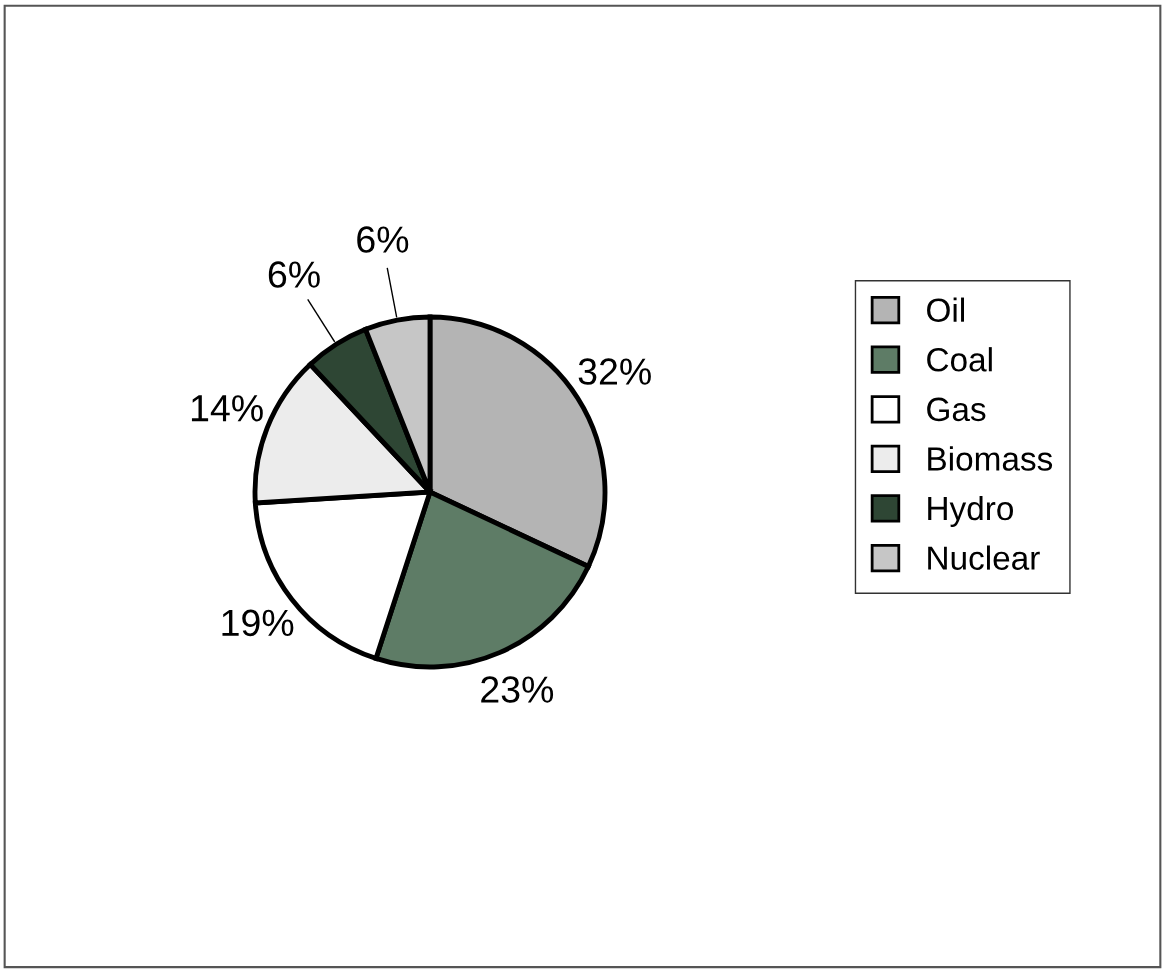 The width and height of the screenshot is (1165, 971). What do you see at coordinates (945, 310) in the screenshot?
I see `legend-label: Oil` at bounding box center [945, 310].